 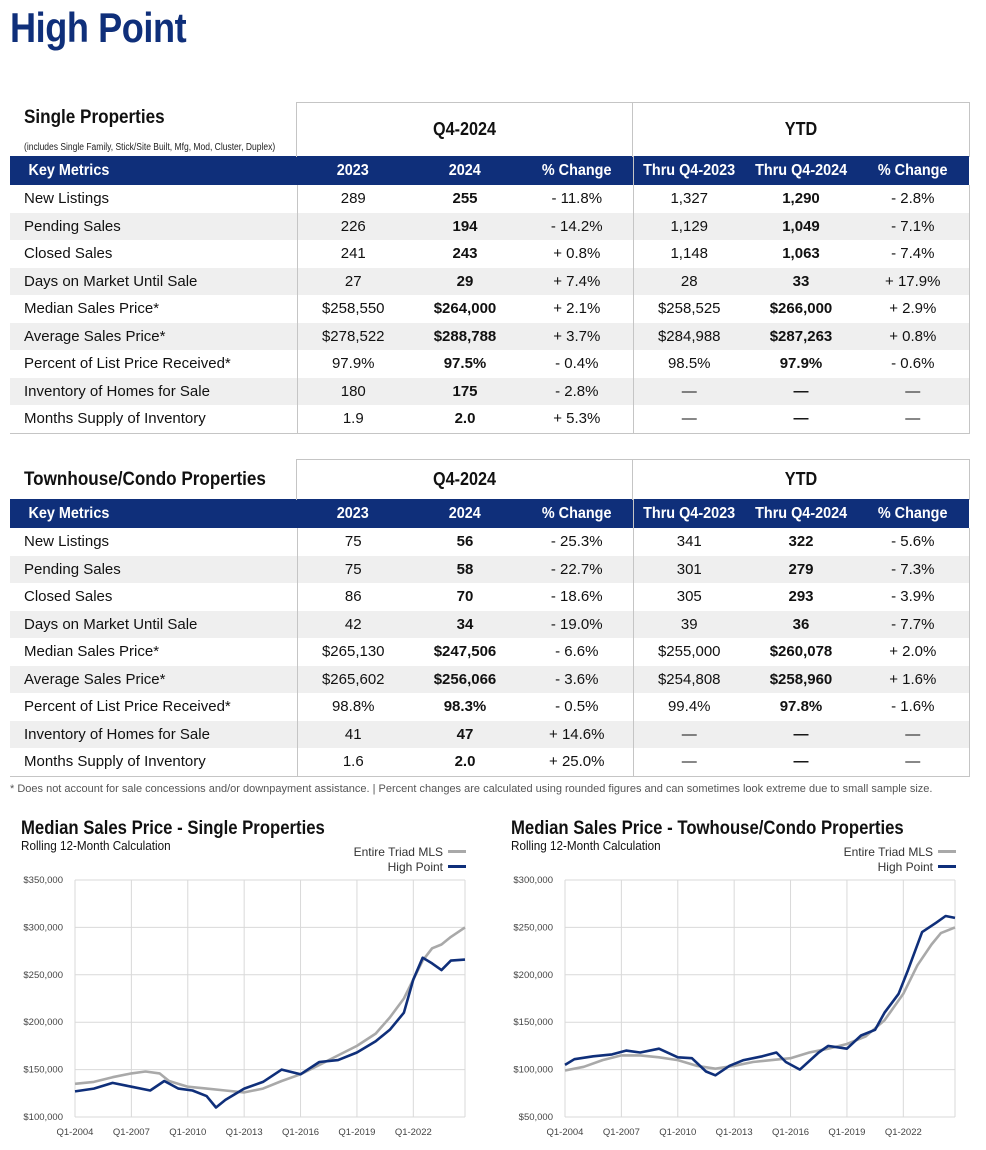 What do you see at coordinates (244, 1132) in the screenshot?
I see `x-tick-label: Q1-2013` at bounding box center [244, 1132].